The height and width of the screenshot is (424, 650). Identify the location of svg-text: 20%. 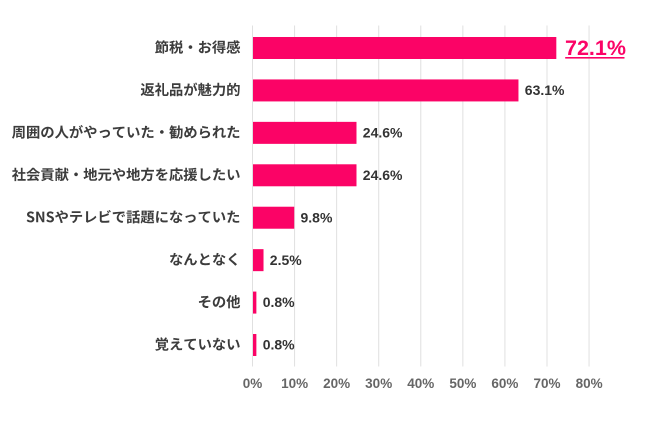
(336, 383).